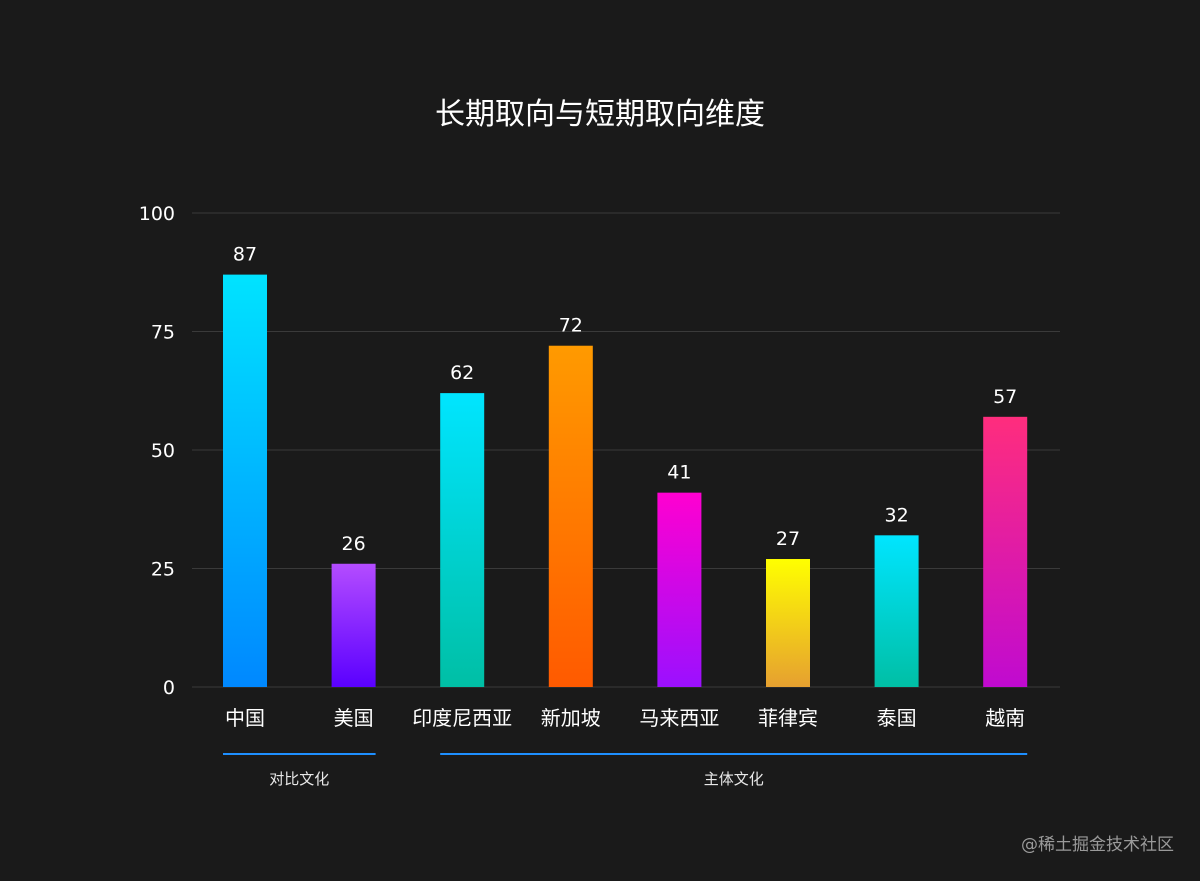 This screenshot has height=881, width=1200. What do you see at coordinates (1005, 397) in the screenshot?
I see `data-label: 57` at bounding box center [1005, 397].